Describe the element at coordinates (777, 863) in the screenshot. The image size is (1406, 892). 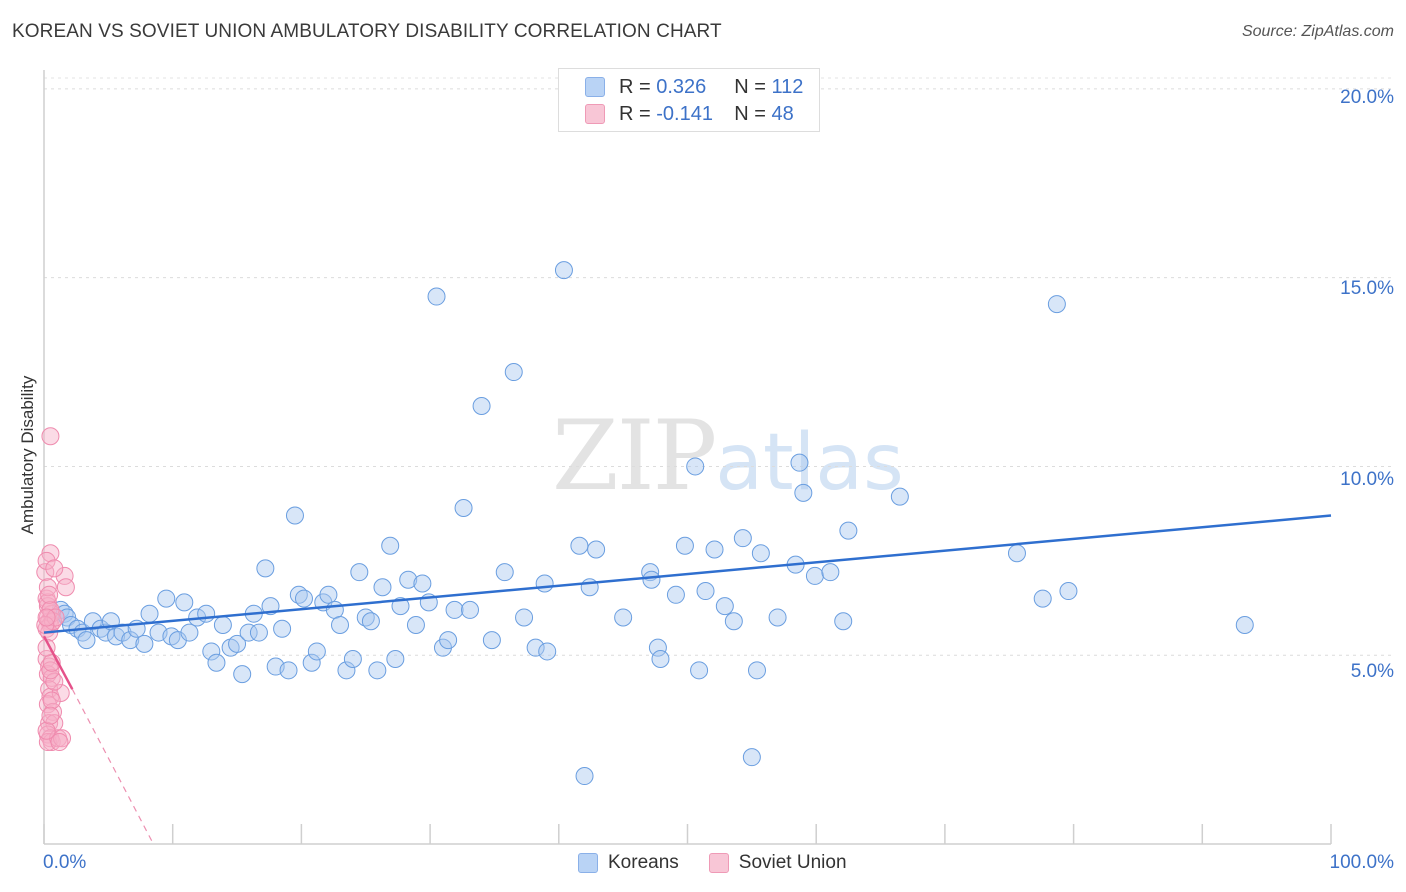
I see `legend-item-soviet-union: Soviet Union` at that location.